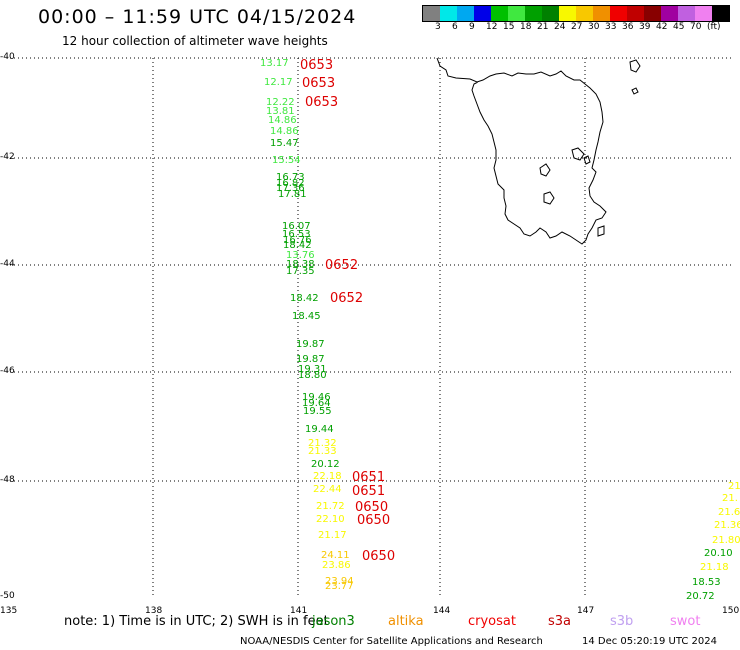  Describe the element at coordinates (197, 17) in the screenshot. I see `page-title: 00:00 – 11:59 UTC 04/15/2024` at that location.